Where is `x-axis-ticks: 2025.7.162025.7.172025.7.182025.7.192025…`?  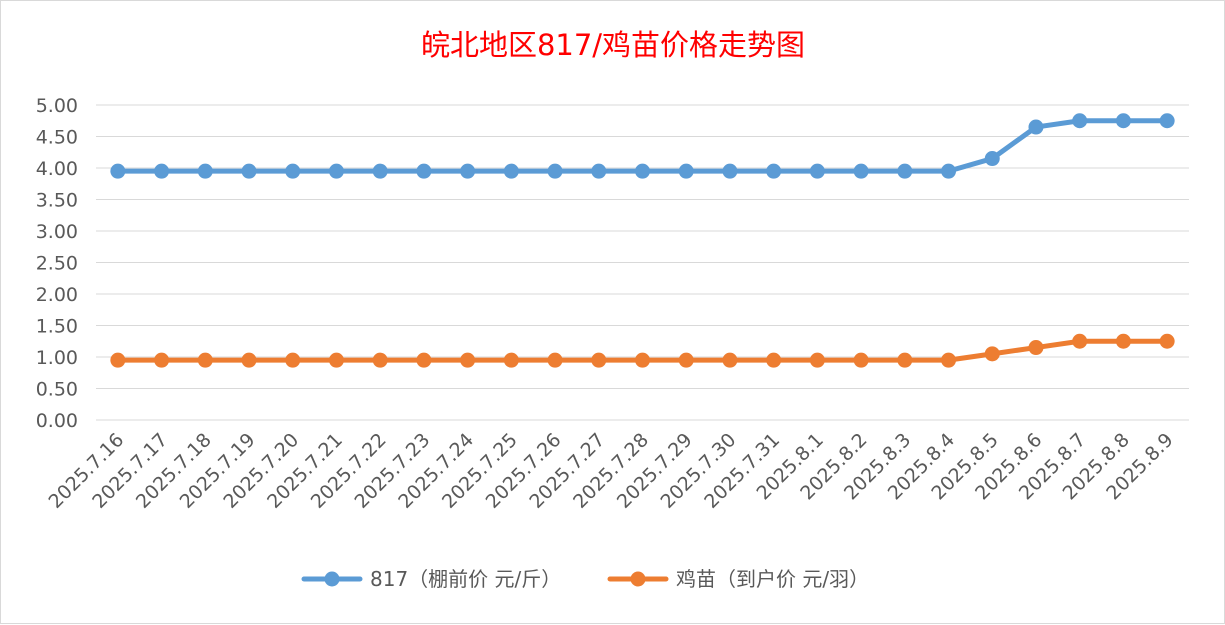
x-axis-ticks: 2025.7.162025.7.172025.7.182025.7.192025… is located at coordinates (610, 471).